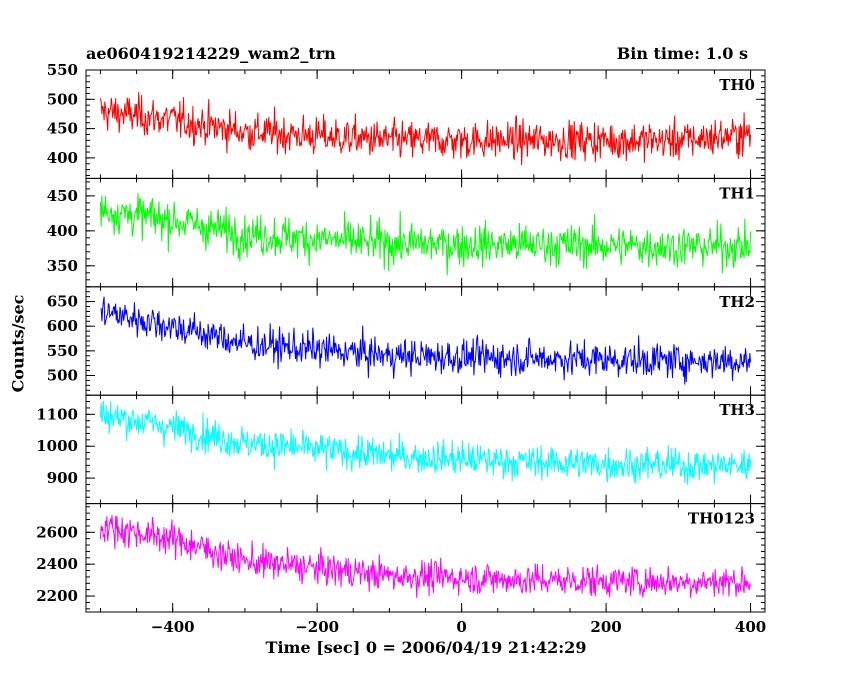  What do you see at coordinates (211, 53) in the screenshot?
I see `chart-source-title: ae060419214229_wam2_trn` at bounding box center [211, 53].